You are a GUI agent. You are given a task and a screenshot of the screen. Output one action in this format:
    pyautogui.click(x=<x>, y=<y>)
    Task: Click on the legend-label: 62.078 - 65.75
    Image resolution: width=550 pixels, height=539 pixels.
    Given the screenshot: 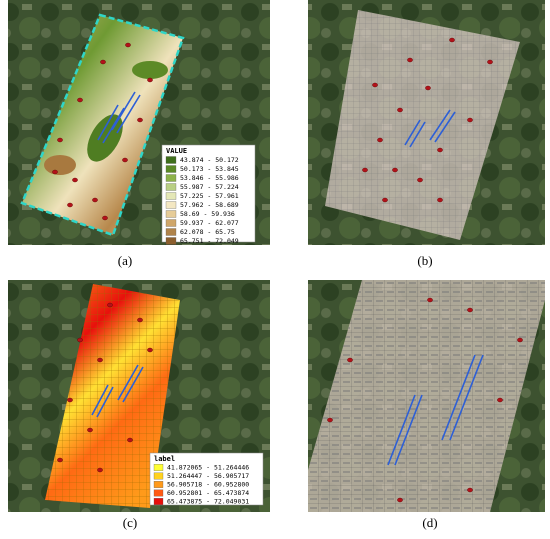 What is the action you would take?
    pyautogui.click(x=207, y=232)
    